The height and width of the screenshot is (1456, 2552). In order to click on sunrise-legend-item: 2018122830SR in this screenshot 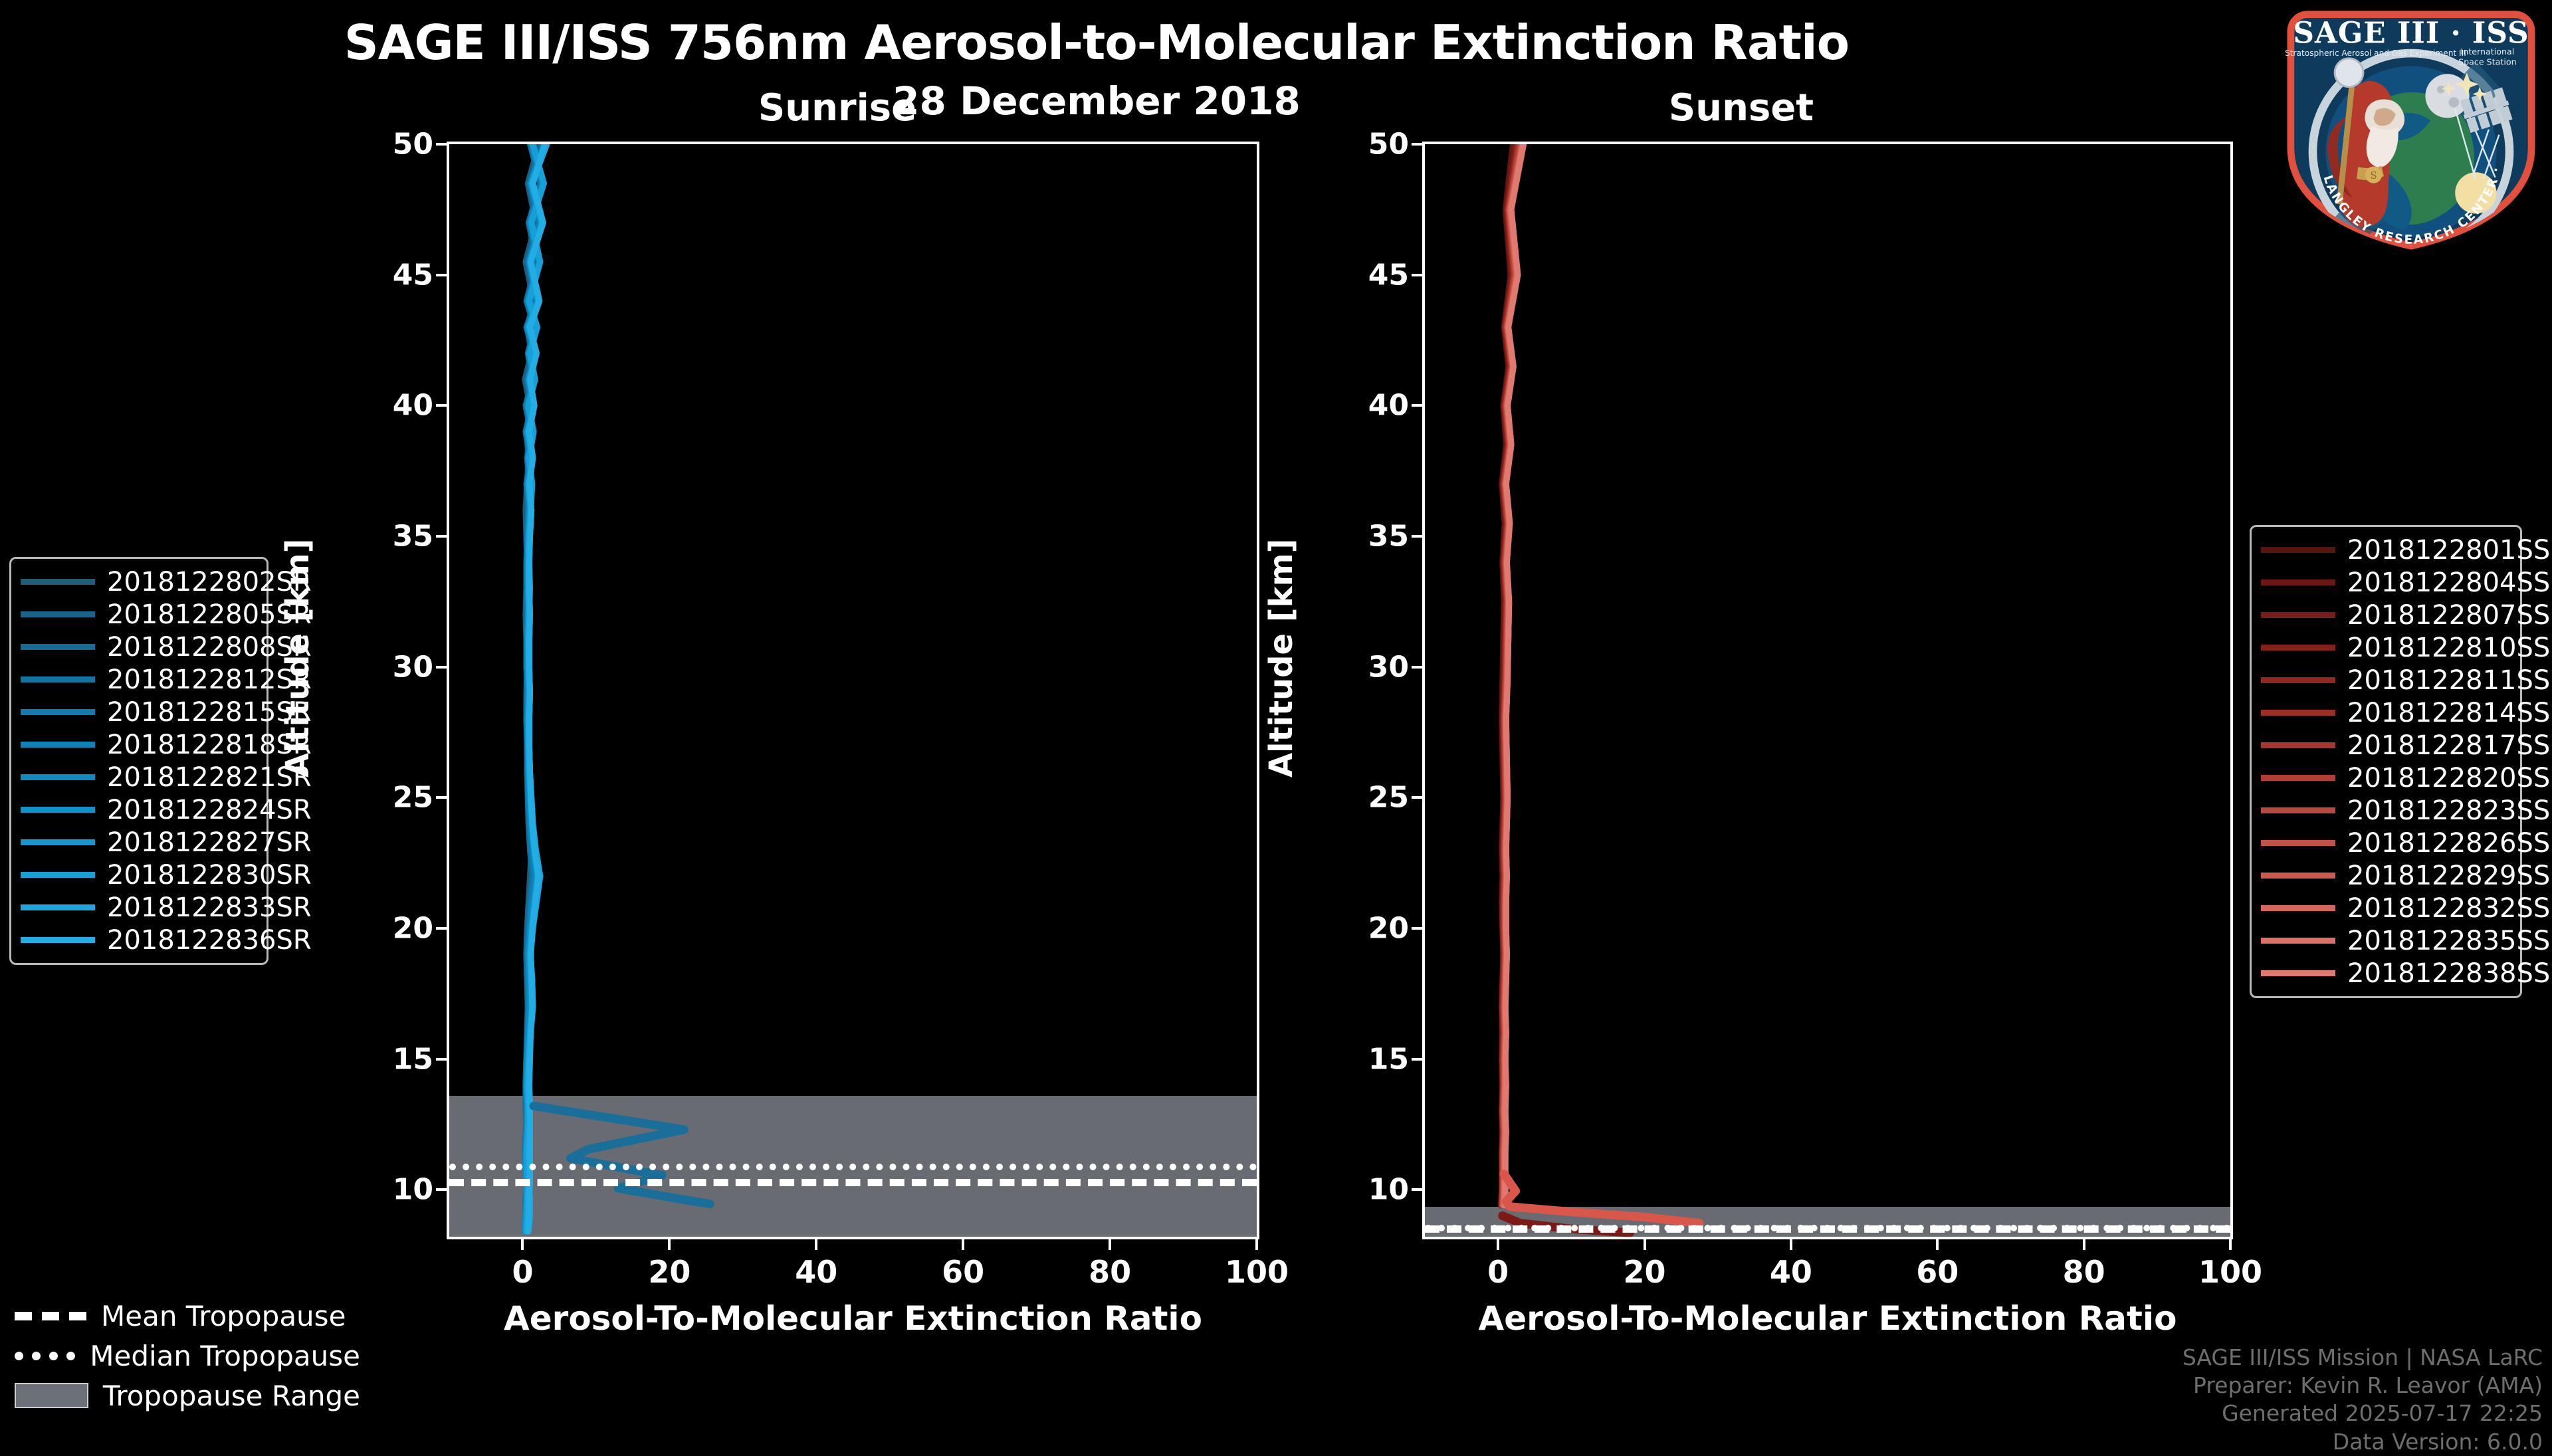, I will do `click(166, 875)`.